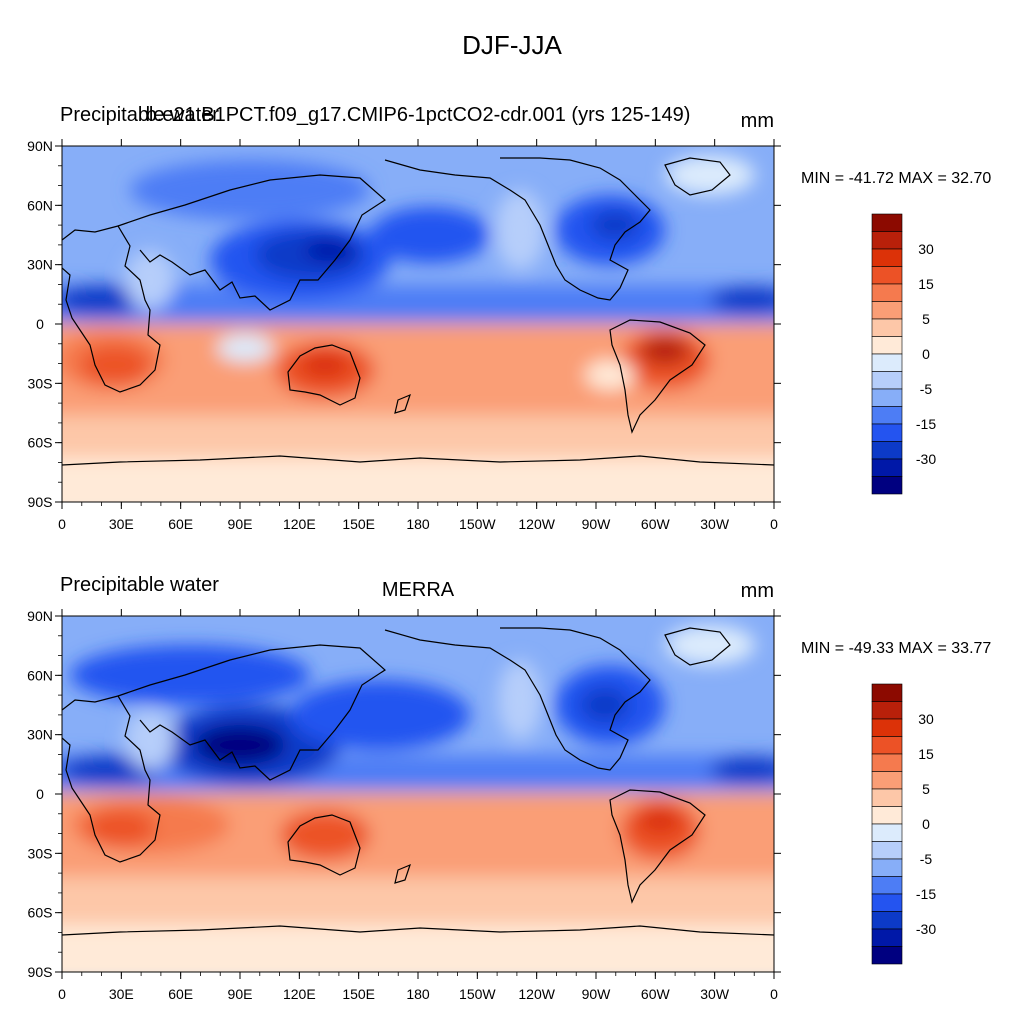 Image resolution: width=1024 pixels, height=1024 pixels. I want to click on panel-1-units: mm, so click(757, 121).